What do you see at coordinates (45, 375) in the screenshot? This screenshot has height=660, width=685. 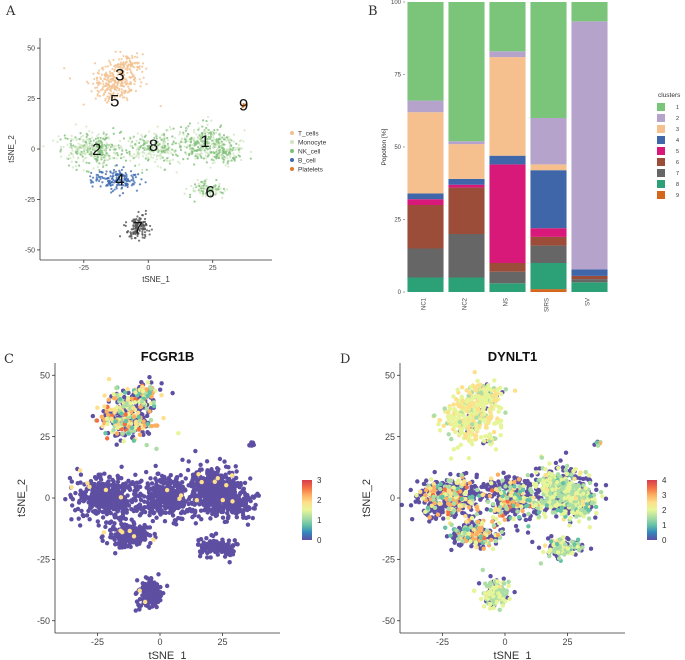 I see `y-tick-label: 50` at bounding box center [45, 375].